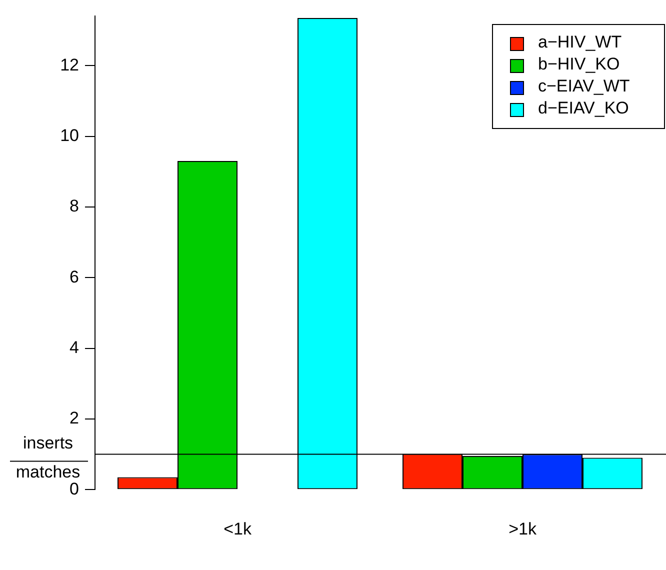 The image size is (666, 570). I want to click on y-tick-label: 0, so click(74, 488).